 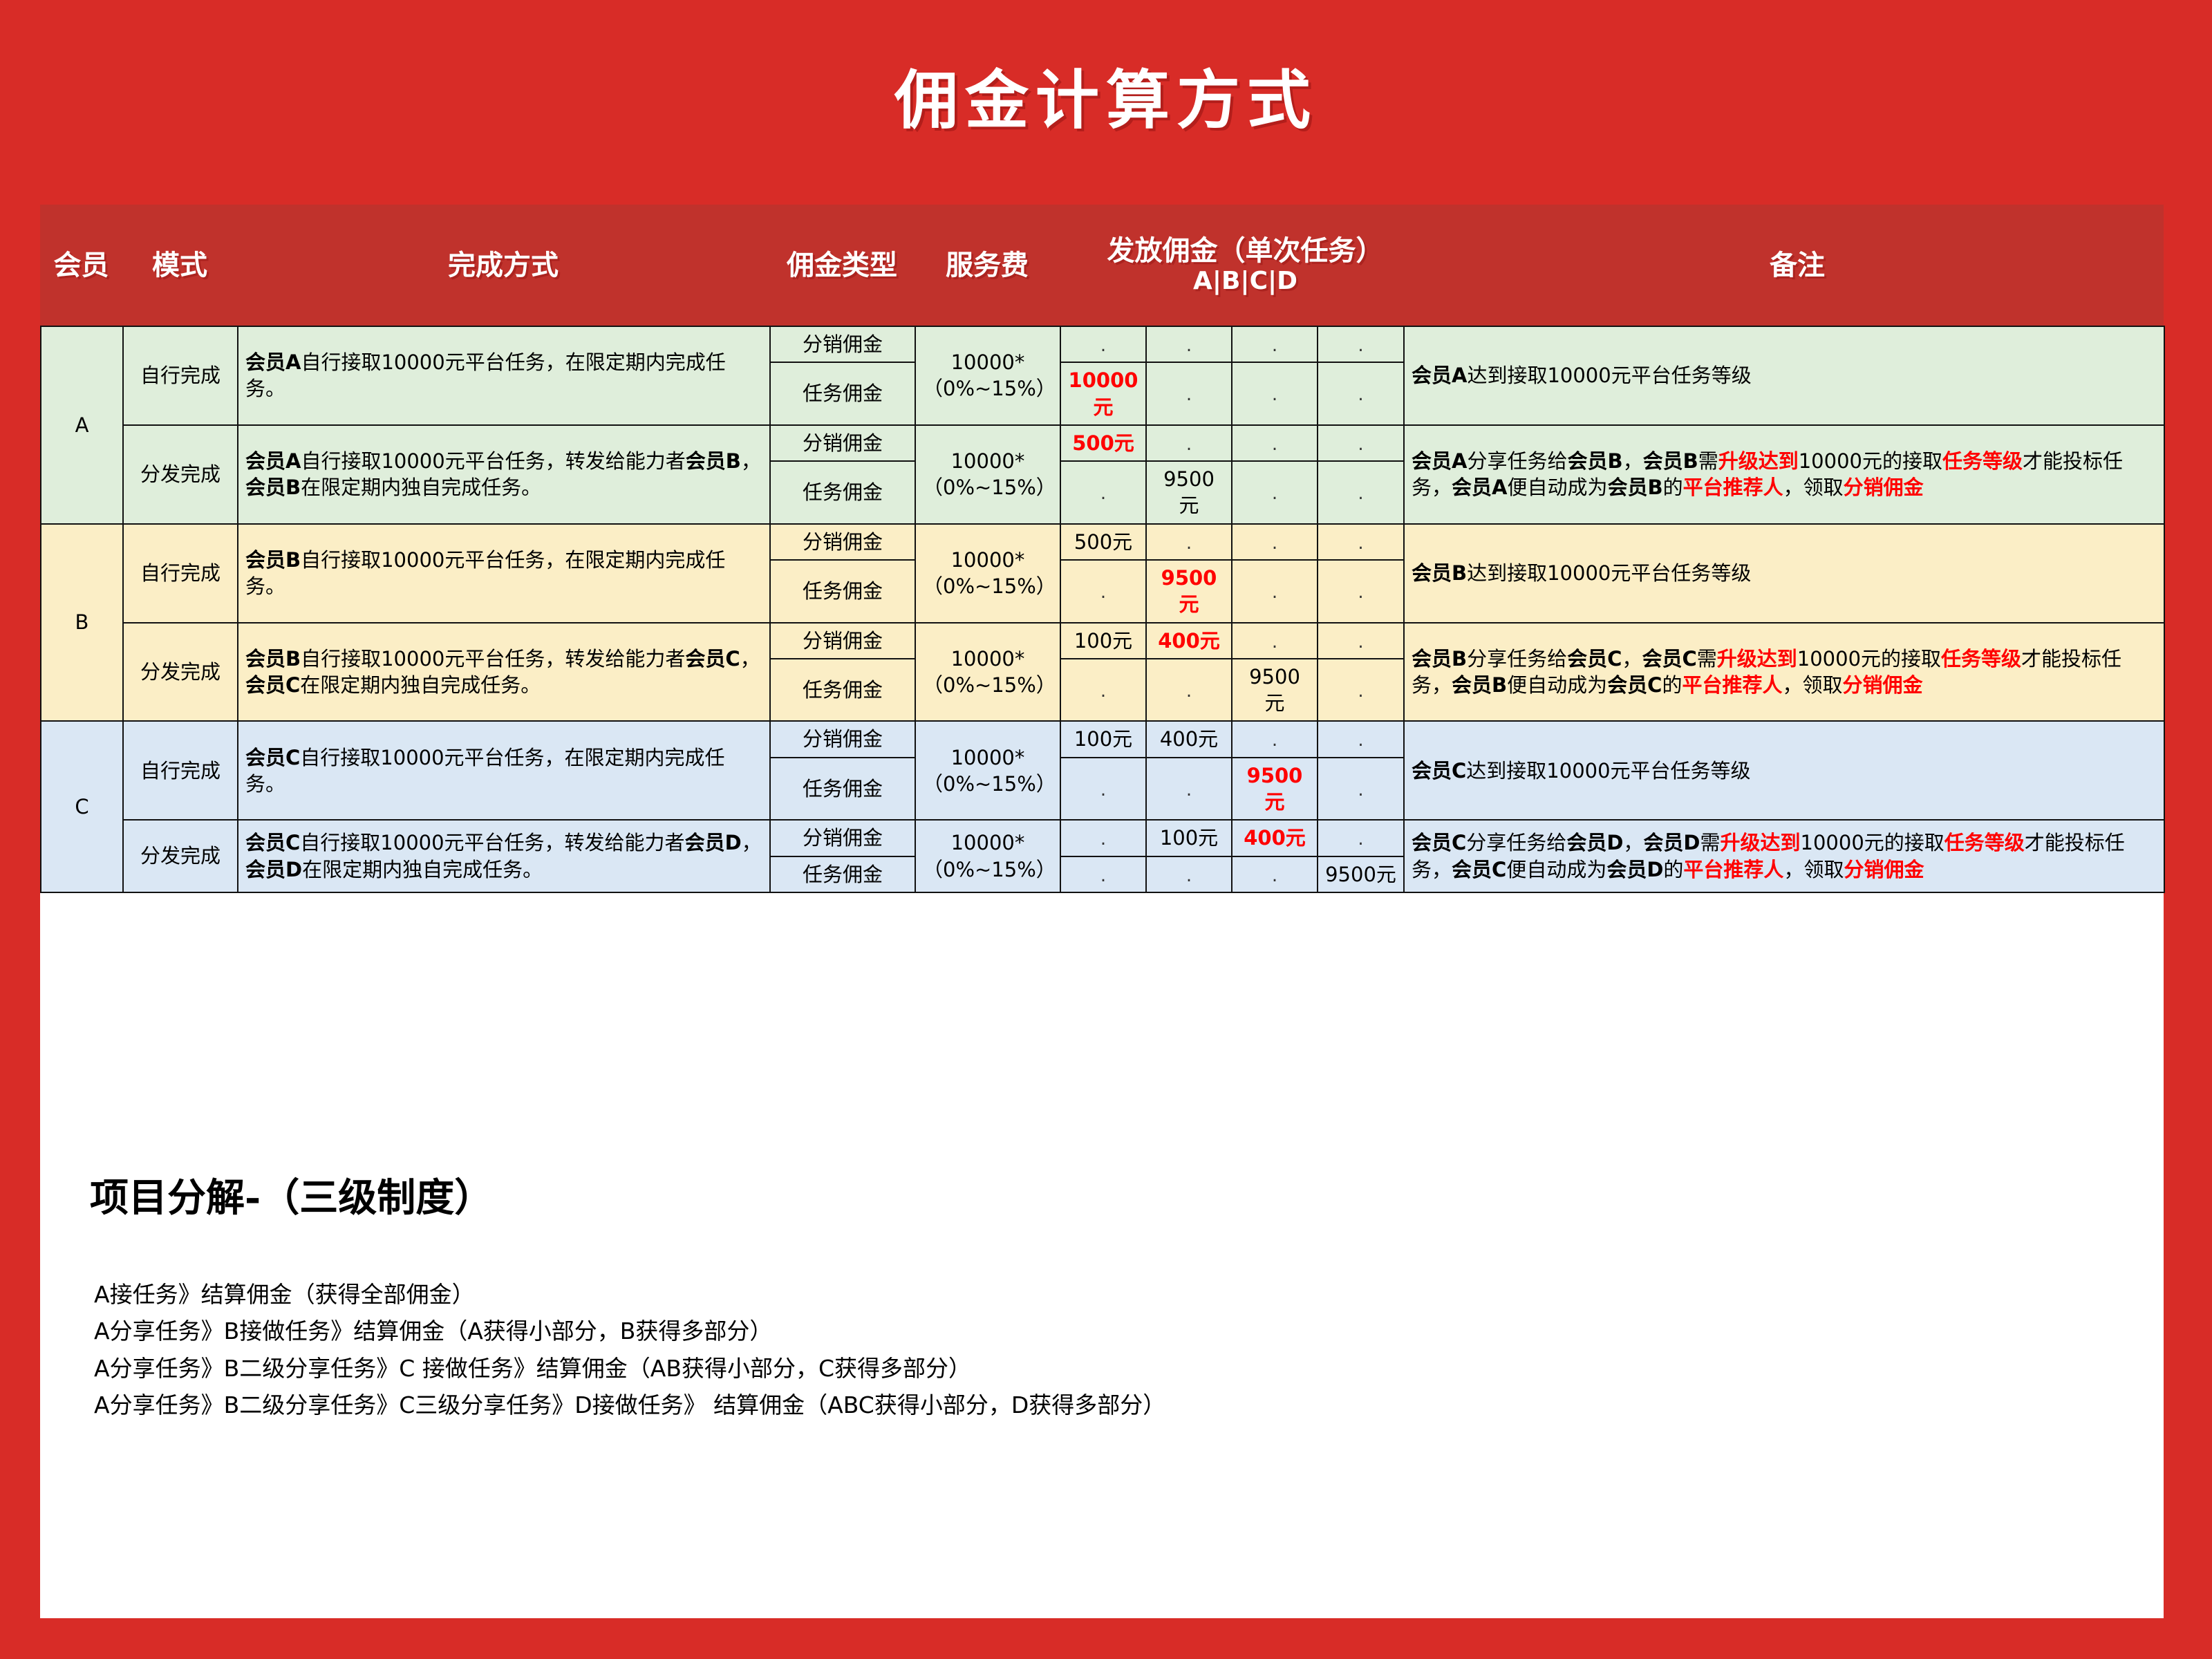 What do you see at coordinates (81, 265) in the screenshot?
I see `header-member: 会员` at bounding box center [81, 265].